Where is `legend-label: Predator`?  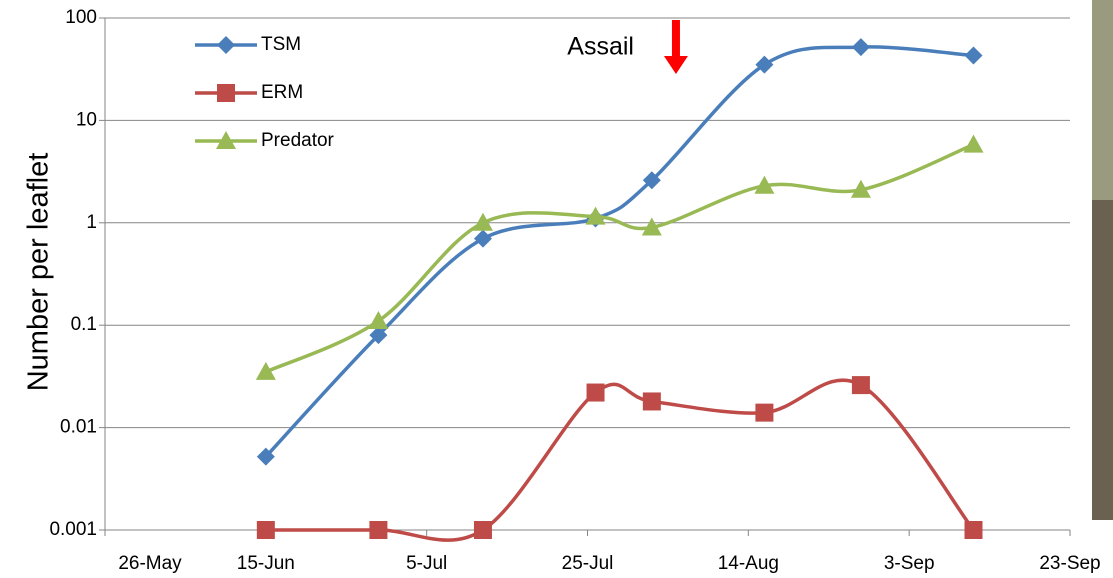
legend-label: Predator is located at coordinates (298, 140).